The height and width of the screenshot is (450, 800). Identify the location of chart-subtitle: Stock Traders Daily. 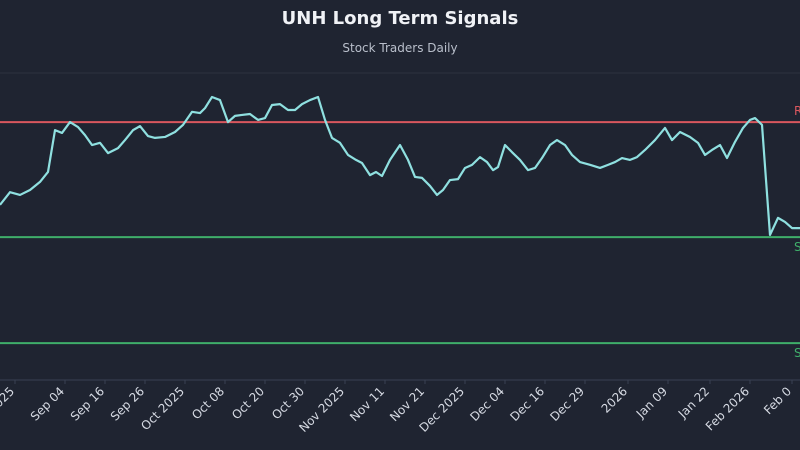
(399, 48).